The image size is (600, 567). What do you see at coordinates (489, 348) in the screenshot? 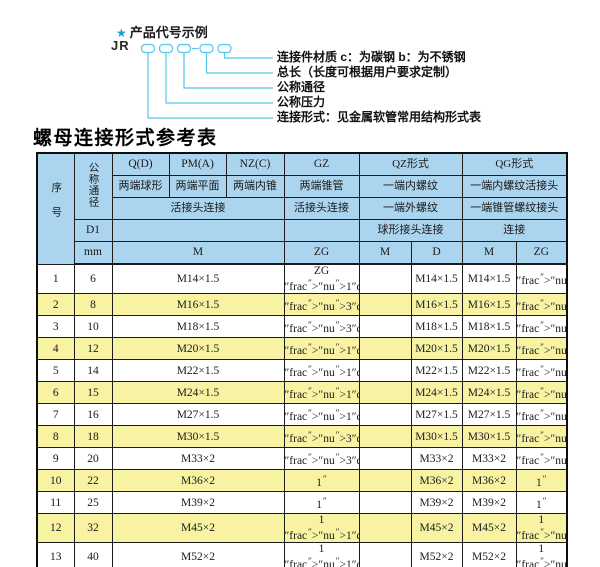
I see `qg-m-cell: M20×1.5` at bounding box center [489, 348].